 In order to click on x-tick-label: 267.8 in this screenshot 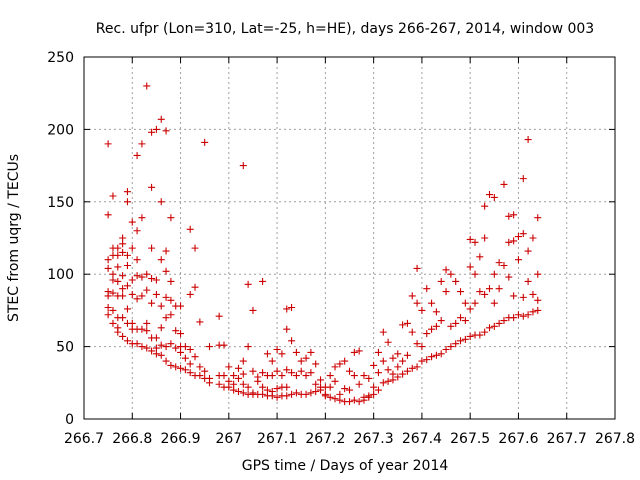, I will do `click(615, 439)`.